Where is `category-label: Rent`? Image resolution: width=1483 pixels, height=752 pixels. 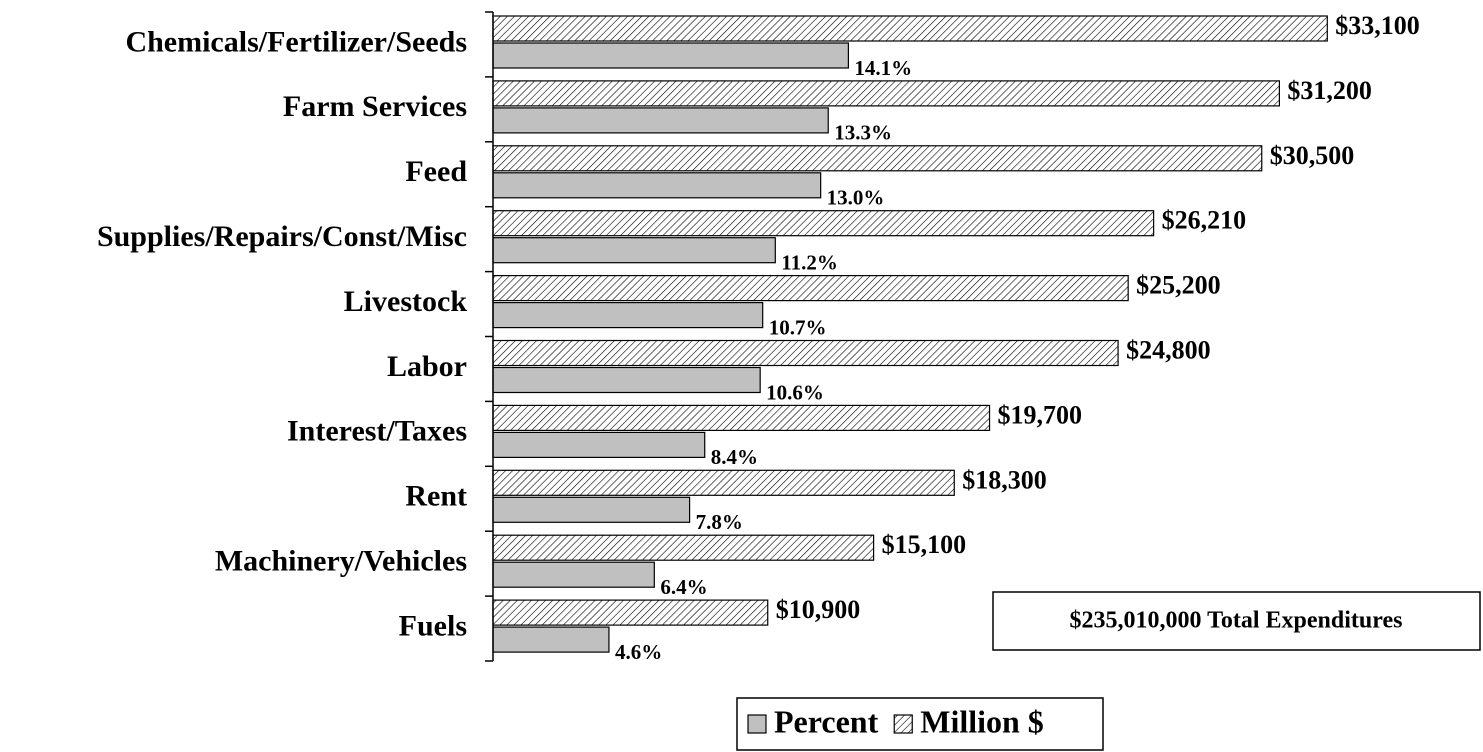
category-label: Rent is located at coordinates (436, 496).